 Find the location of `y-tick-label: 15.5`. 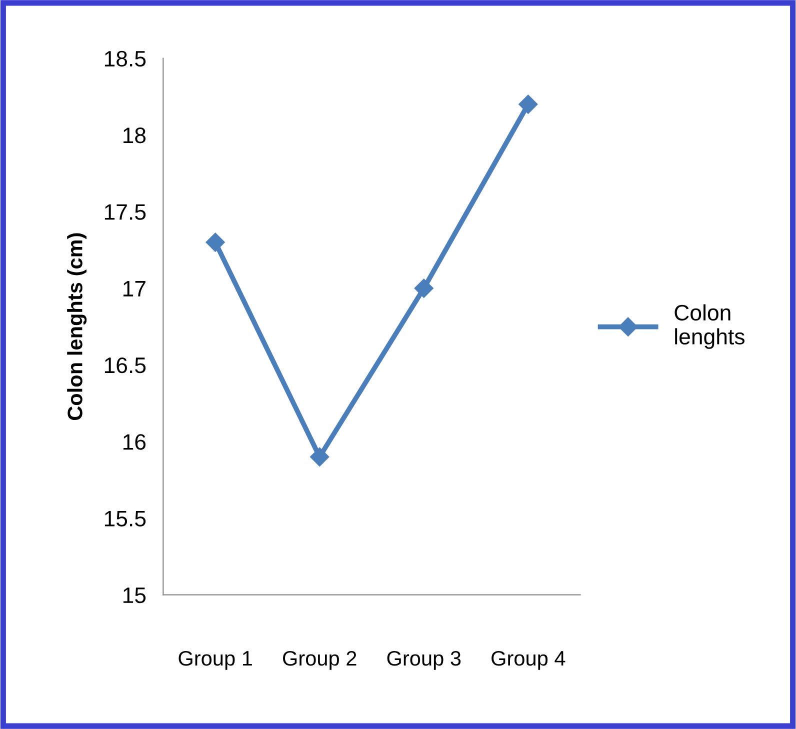

y-tick-label: 15.5 is located at coordinates (125, 518).